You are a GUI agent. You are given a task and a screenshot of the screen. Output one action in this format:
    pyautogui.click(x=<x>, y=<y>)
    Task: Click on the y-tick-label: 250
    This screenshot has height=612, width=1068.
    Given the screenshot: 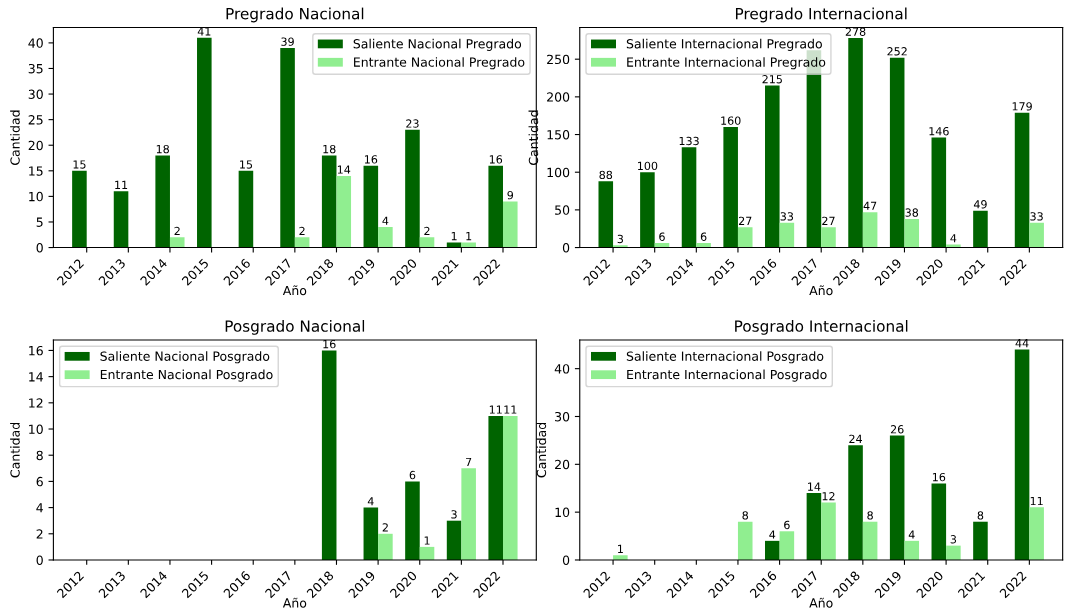 What is the action you would take?
    pyautogui.click(x=558, y=59)
    